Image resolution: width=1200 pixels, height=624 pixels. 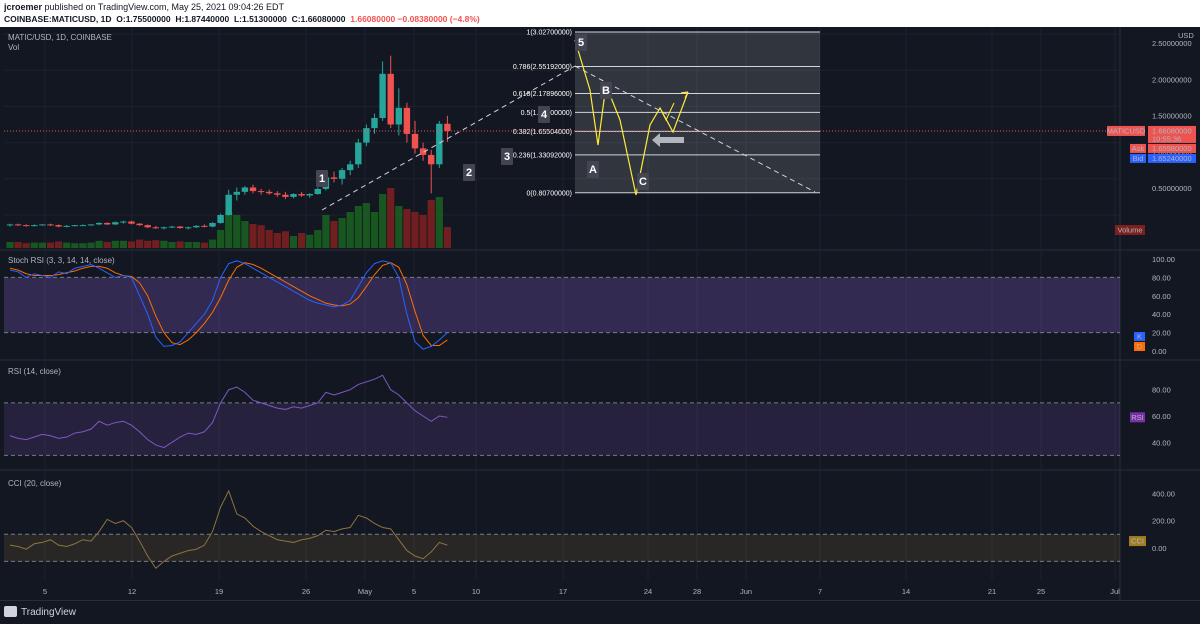 What do you see at coordinates (143, 19) in the screenshot?
I see `ohlc-open: O:1.75500000` at bounding box center [143, 19].